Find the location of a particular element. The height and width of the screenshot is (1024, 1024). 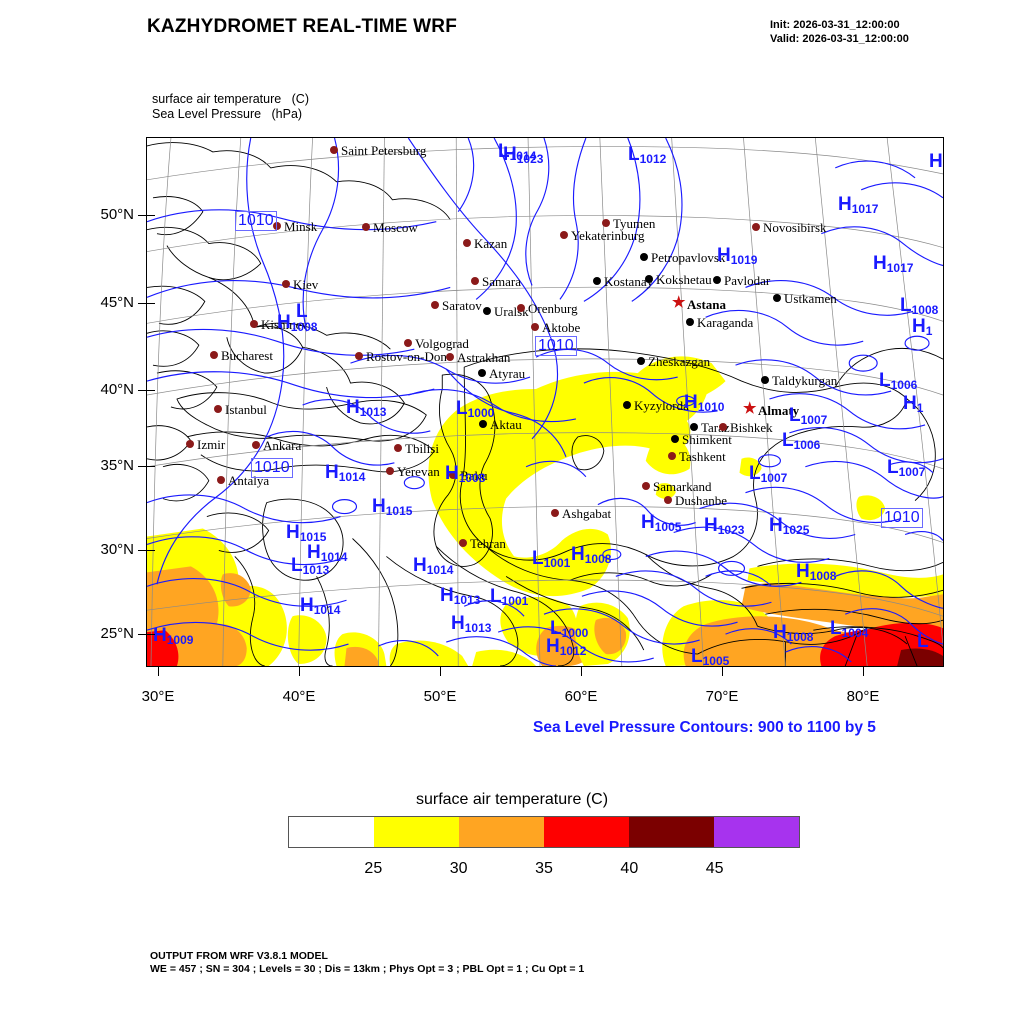

pressure-center-l: L1001 is located at coordinates (509, 597).